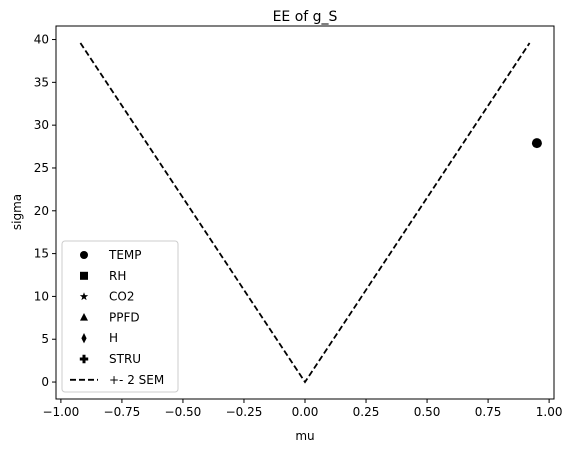  Describe the element at coordinates (84, 338) in the screenshot. I see `legend-marker-h` at that location.